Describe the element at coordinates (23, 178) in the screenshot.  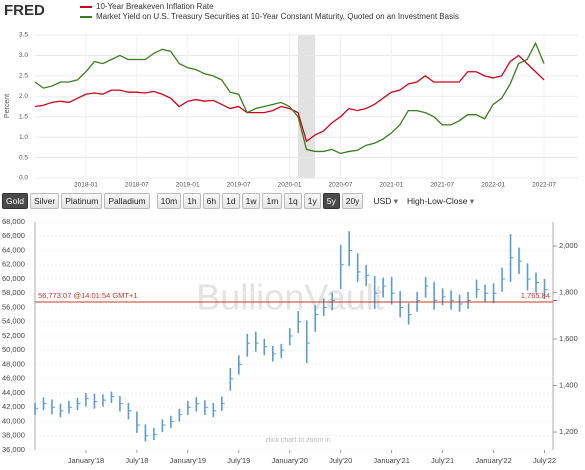
I see `y-tick-label: 0.0` at that location.